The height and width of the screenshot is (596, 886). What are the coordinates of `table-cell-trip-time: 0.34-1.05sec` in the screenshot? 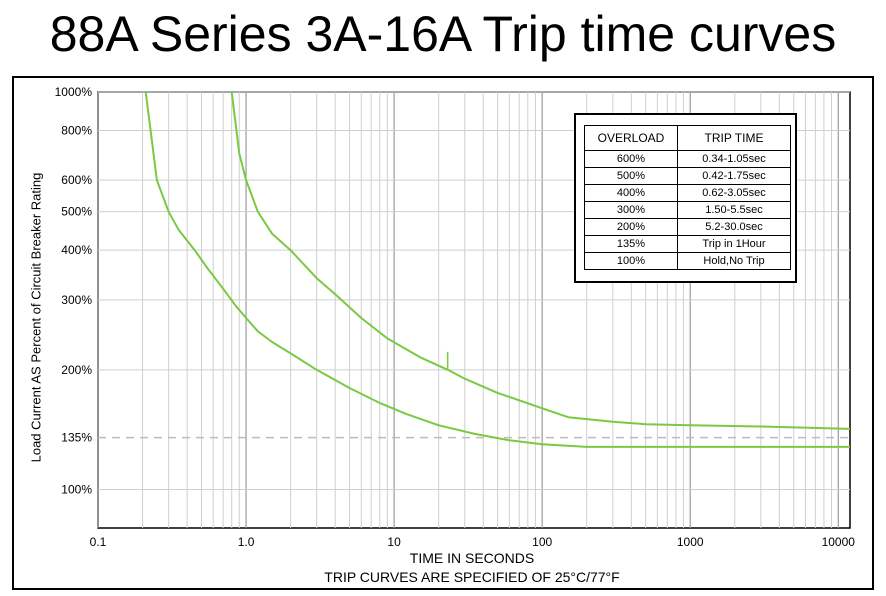 It's located at (734, 159).